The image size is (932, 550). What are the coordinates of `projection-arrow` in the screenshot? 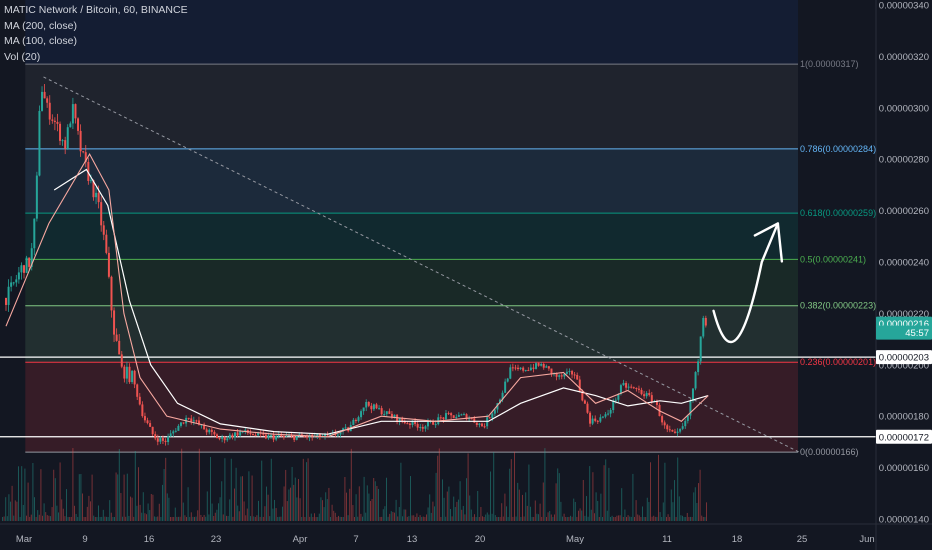 It's located at (746, 283).